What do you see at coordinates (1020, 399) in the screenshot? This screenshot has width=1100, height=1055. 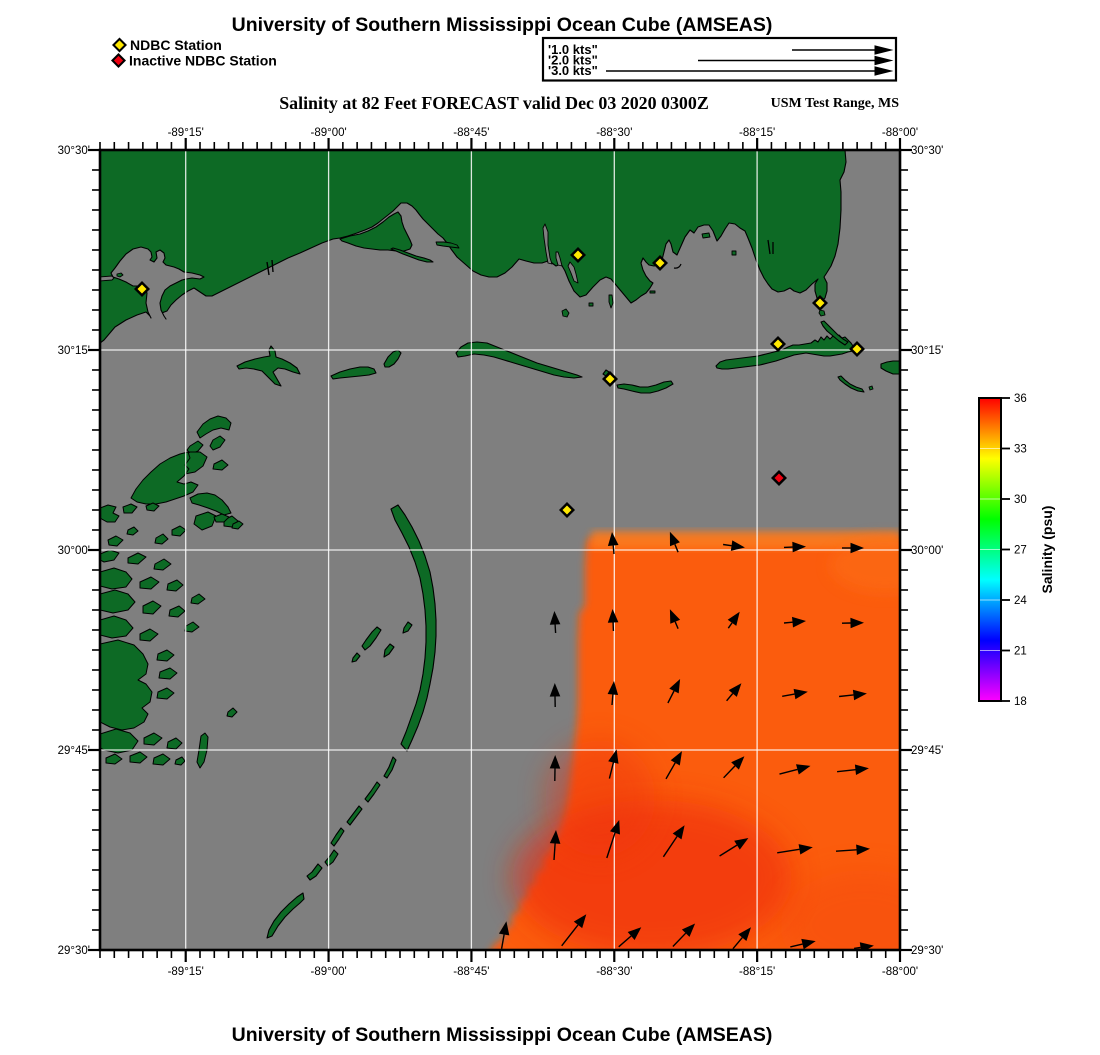 I see `svg-text: 36` at bounding box center [1020, 399].